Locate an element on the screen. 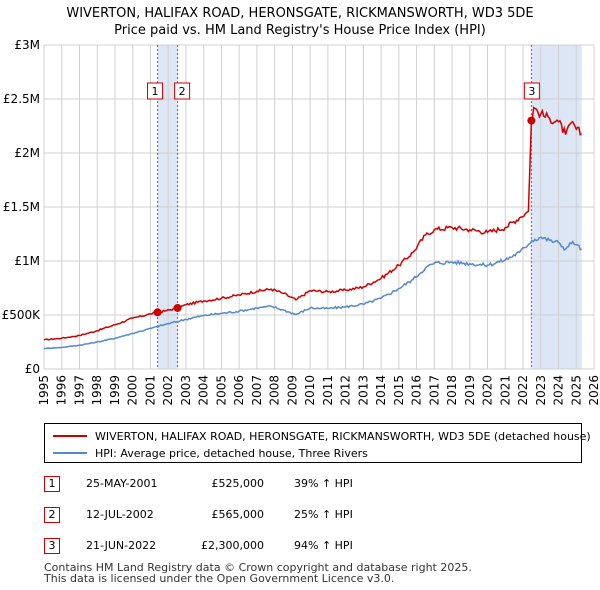 Image resolution: width=600 pixels, height=590 pixels. sale-date: 25-MAY-2001 is located at coordinates (122, 483).